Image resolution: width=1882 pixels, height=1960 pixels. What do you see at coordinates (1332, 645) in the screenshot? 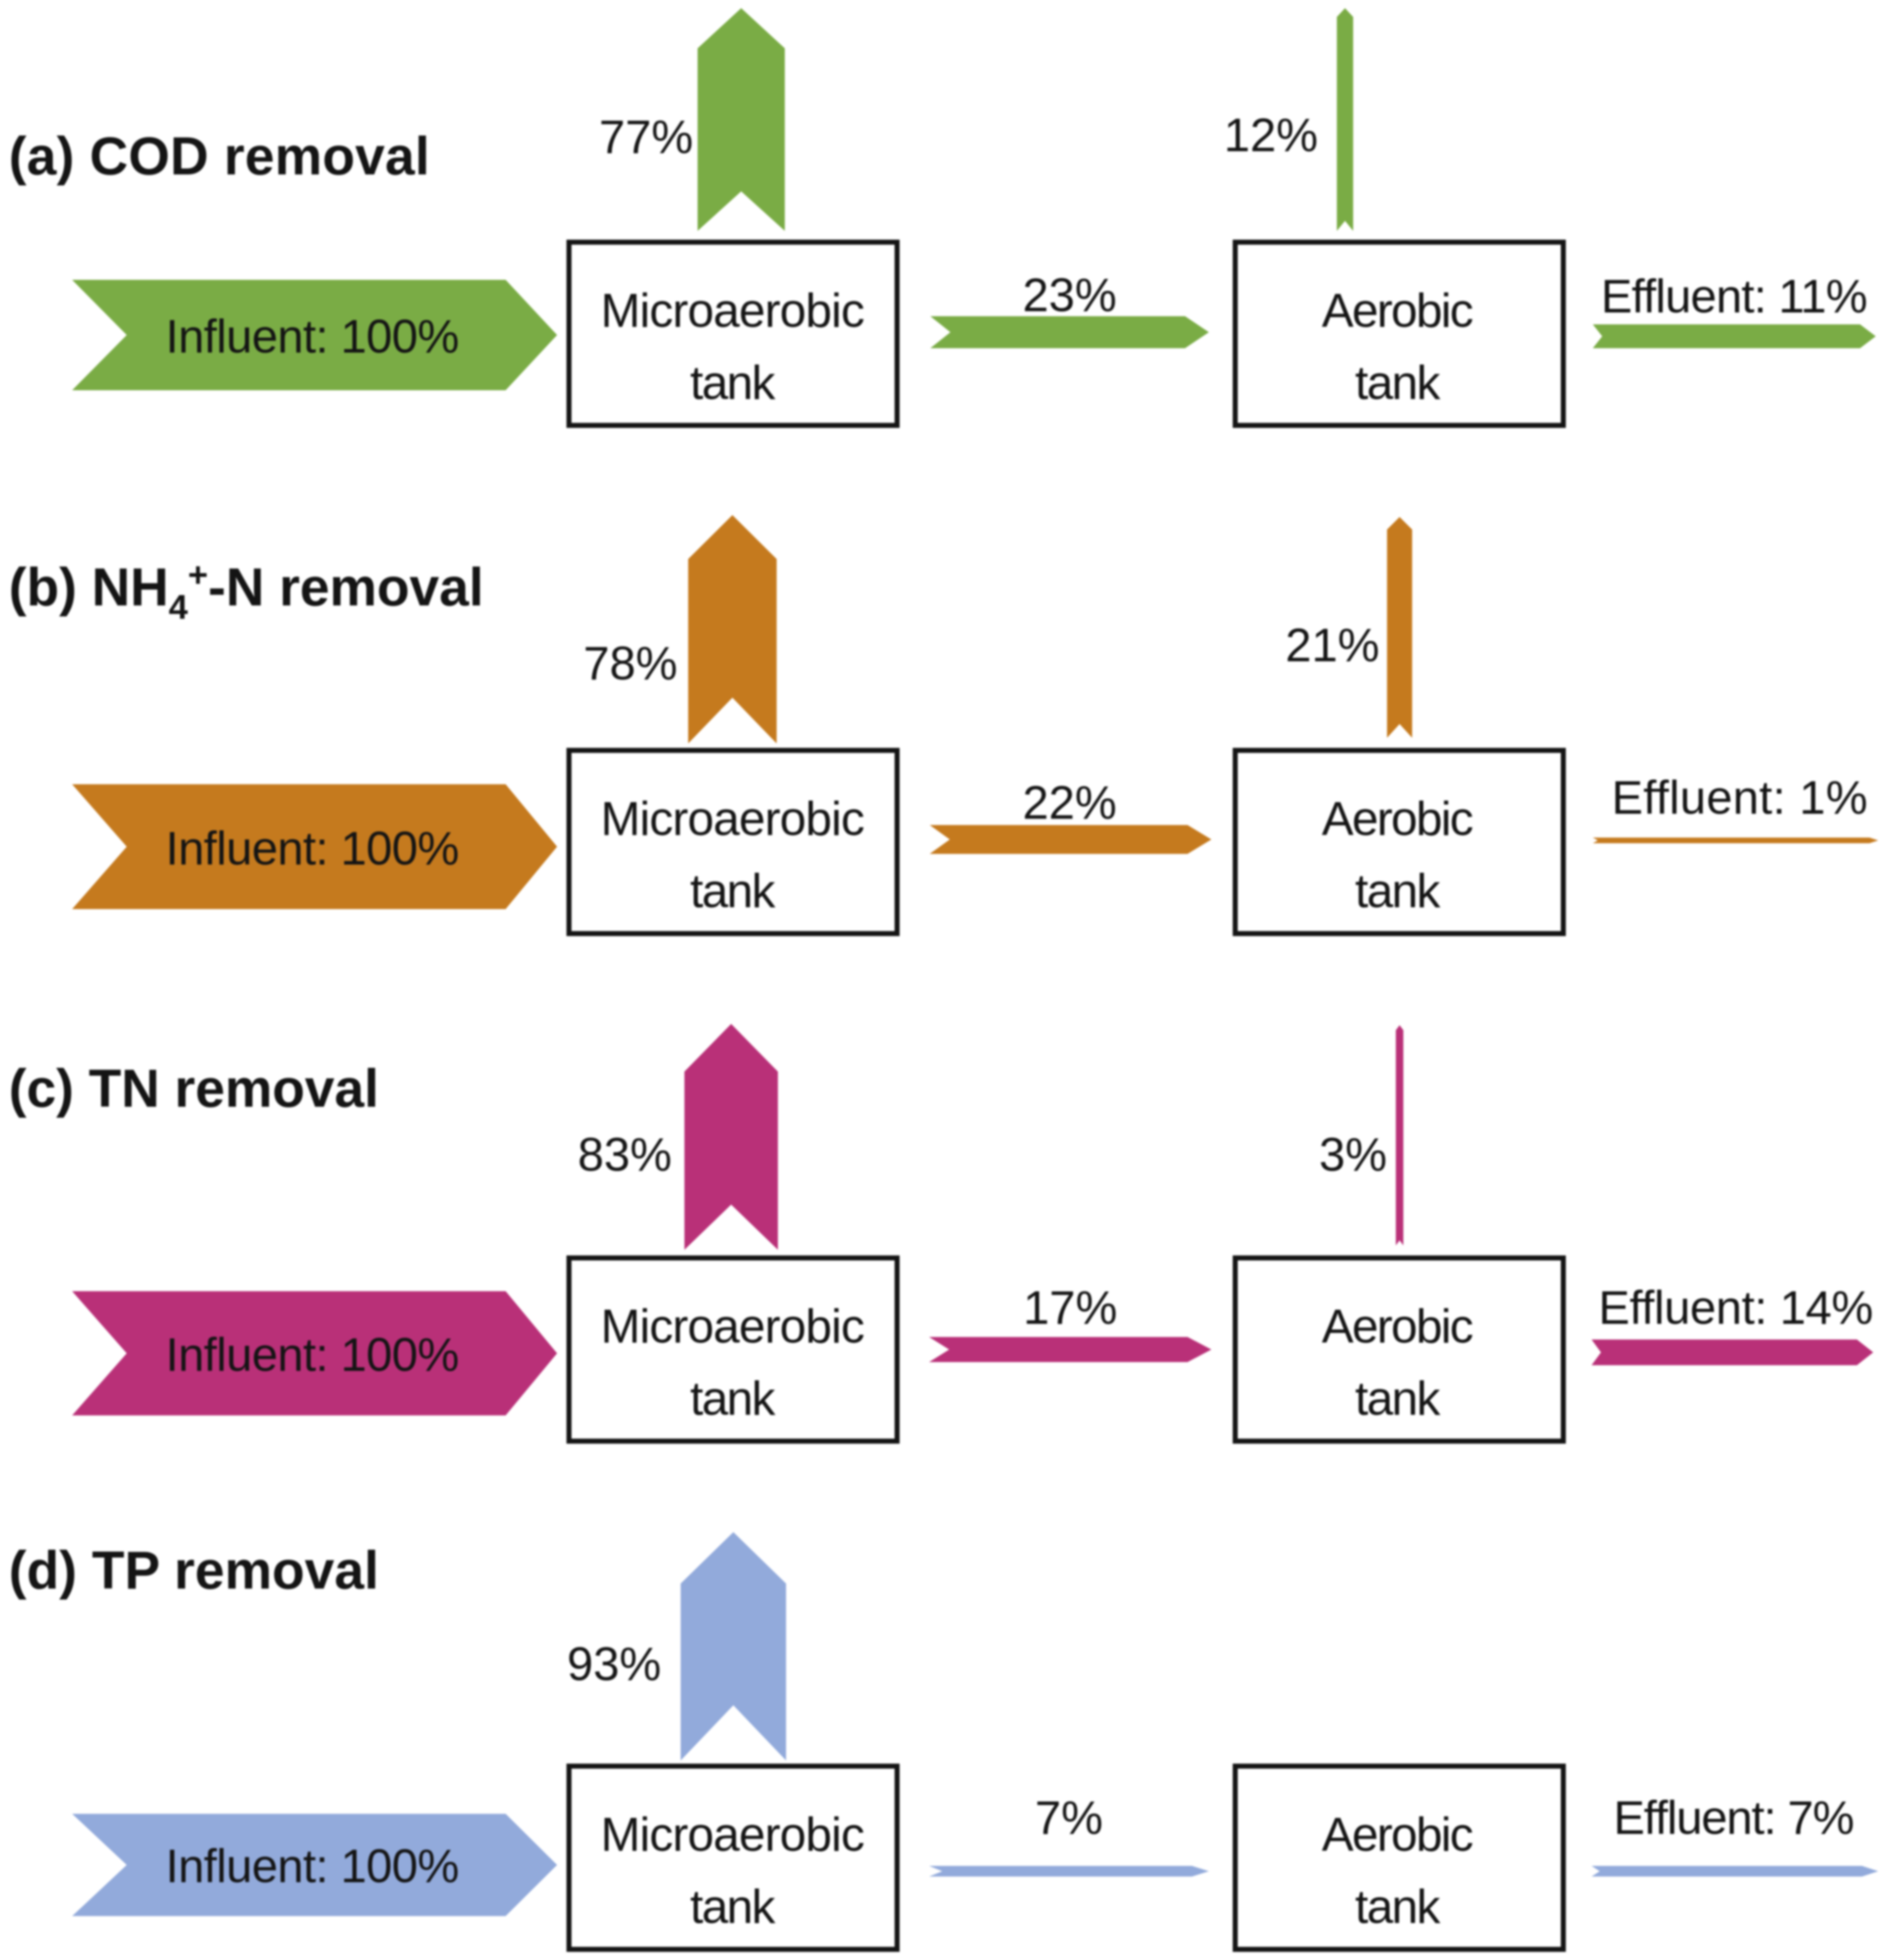
I see `svg-text: 21%` at bounding box center [1332, 645].